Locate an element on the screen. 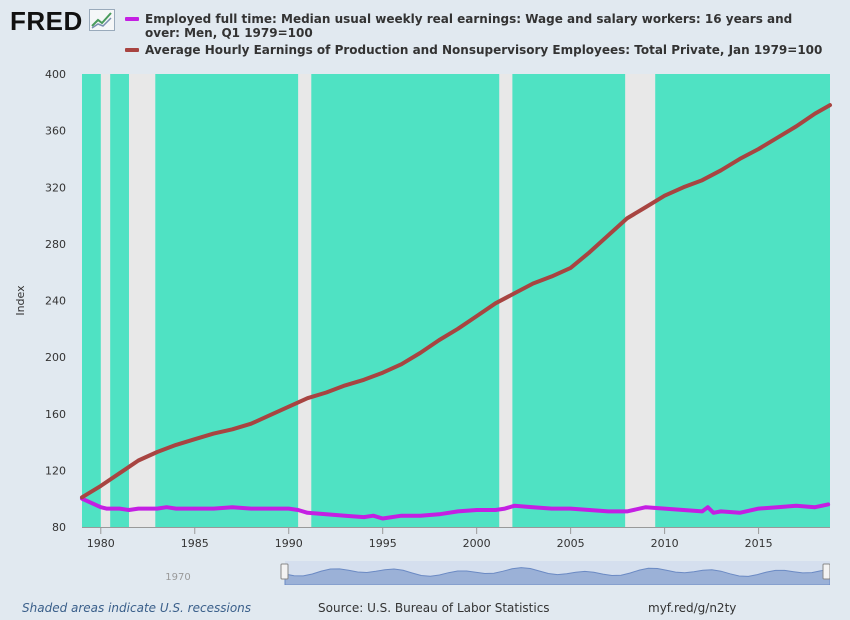  x-tick-label: 2015 is located at coordinates (759, 543).